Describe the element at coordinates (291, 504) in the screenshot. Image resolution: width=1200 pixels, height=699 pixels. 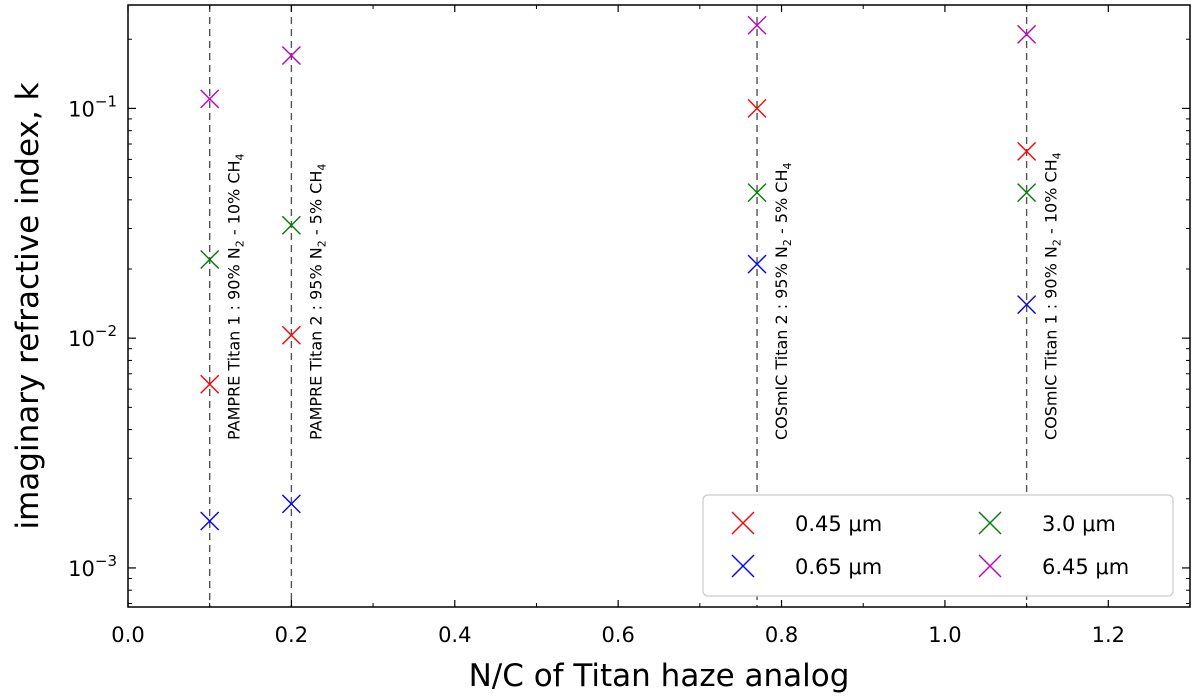
I see `data-point-s1-p1` at that location.